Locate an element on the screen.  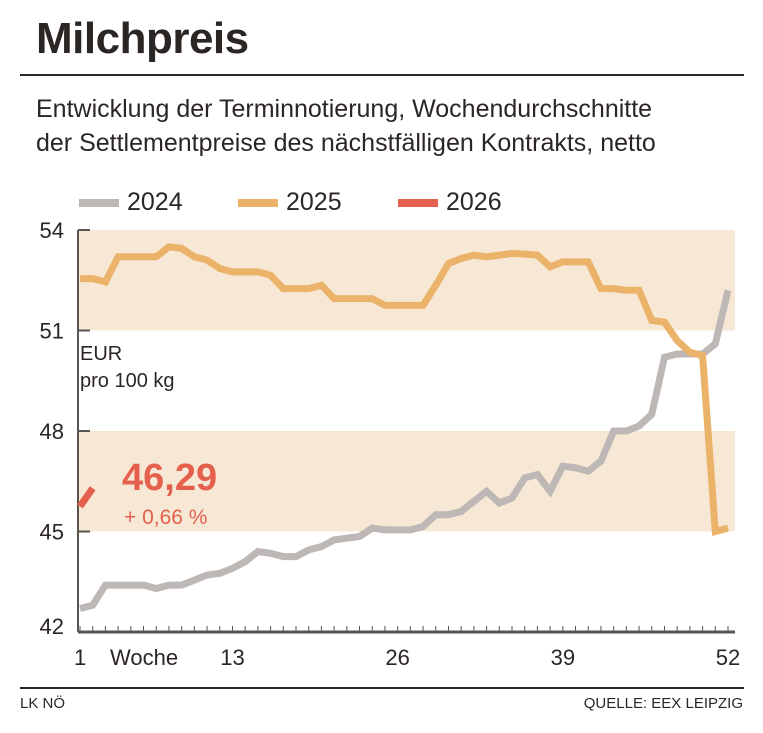
footer-rule is located at coordinates (382, 688).